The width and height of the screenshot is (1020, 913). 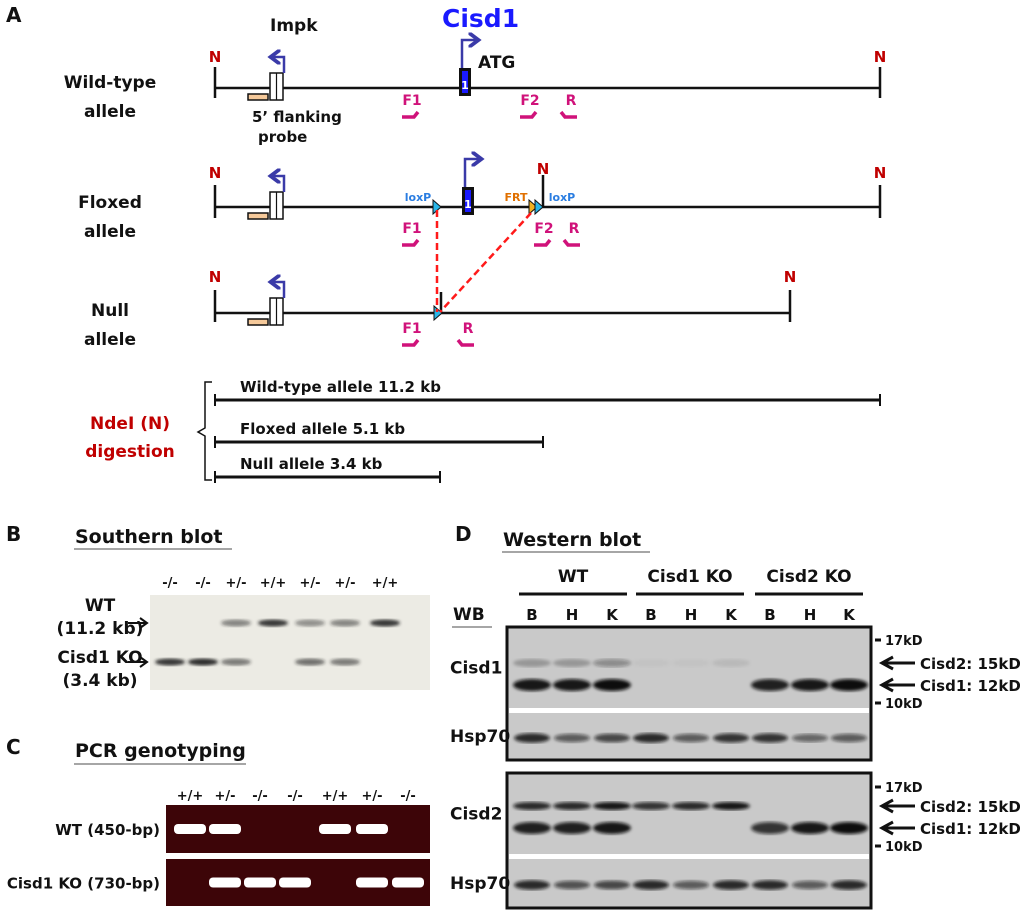 What do you see at coordinates (290, 642) in the screenshot?
I see `southern-membrane` at bounding box center [290, 642].